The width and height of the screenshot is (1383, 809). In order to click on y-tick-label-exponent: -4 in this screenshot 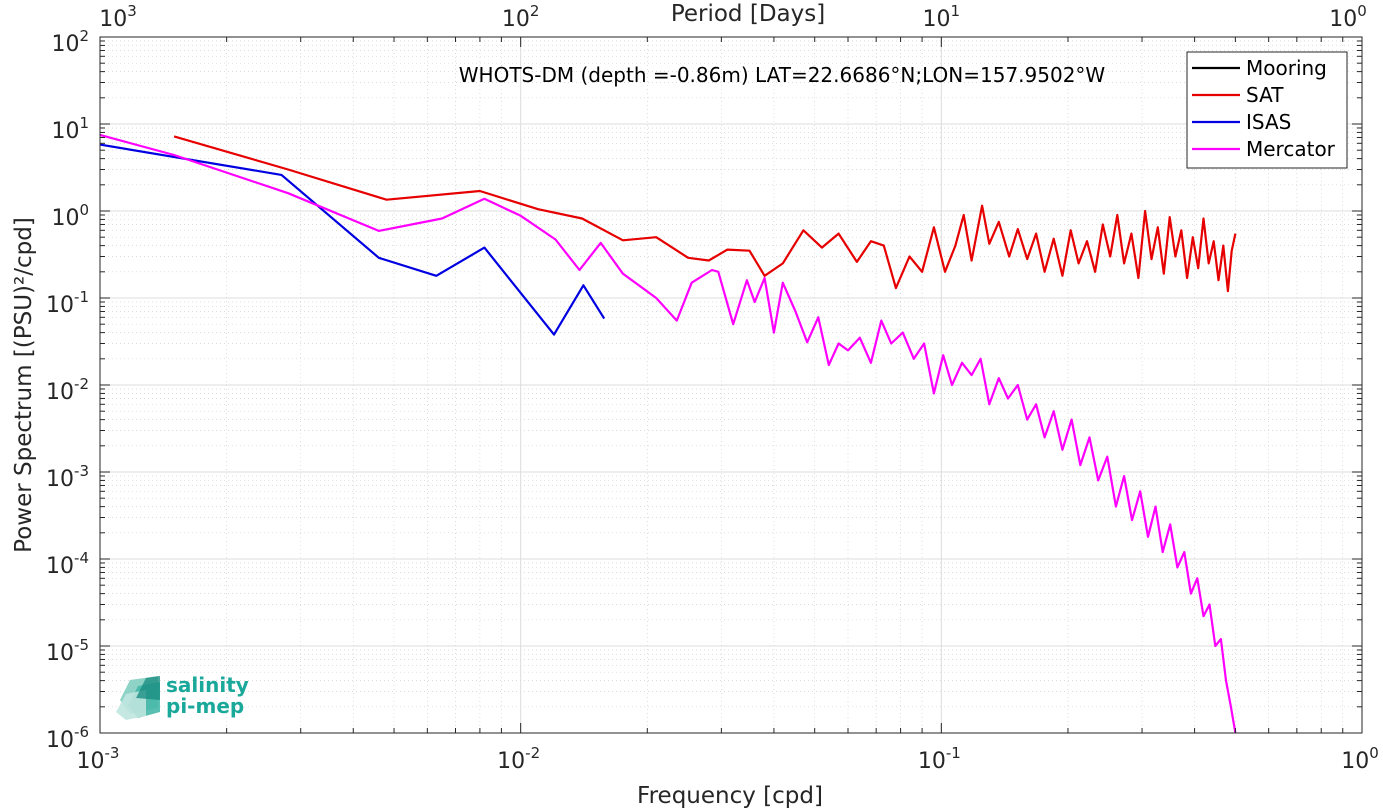, I will do `click(81, 558)`.